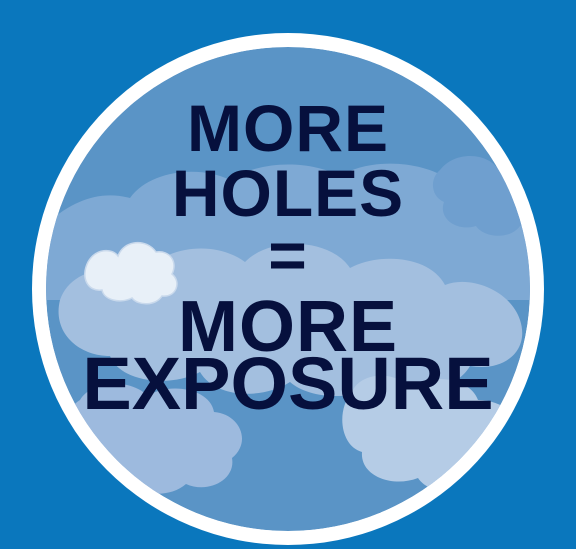  I want to click on headline-line-4: MORE, so click(288, 327).